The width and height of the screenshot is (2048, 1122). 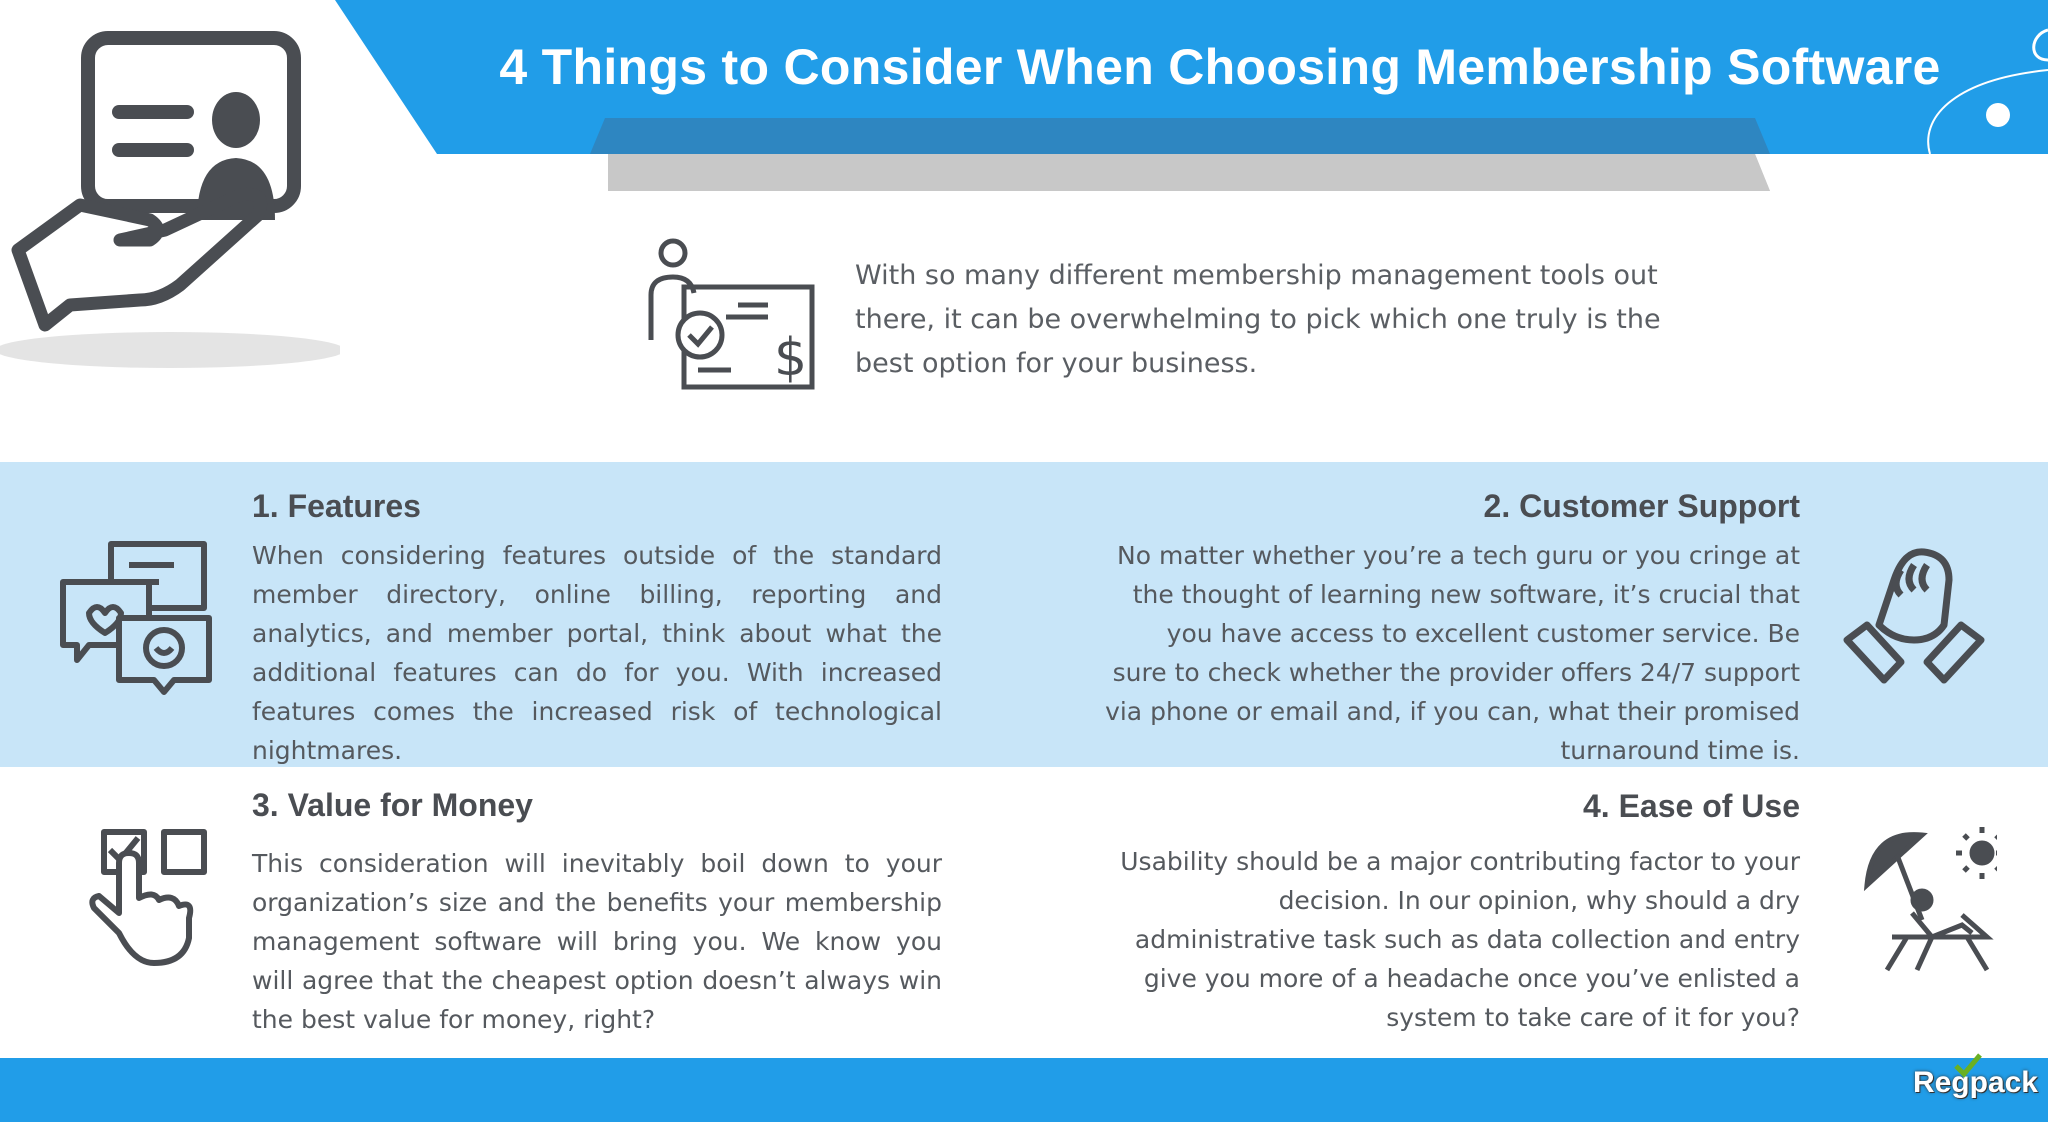 What do you see at coordinates (1968, 1065) in the screenshot?
I see `checkmark-icon` at bounding box center [1968, 1065].